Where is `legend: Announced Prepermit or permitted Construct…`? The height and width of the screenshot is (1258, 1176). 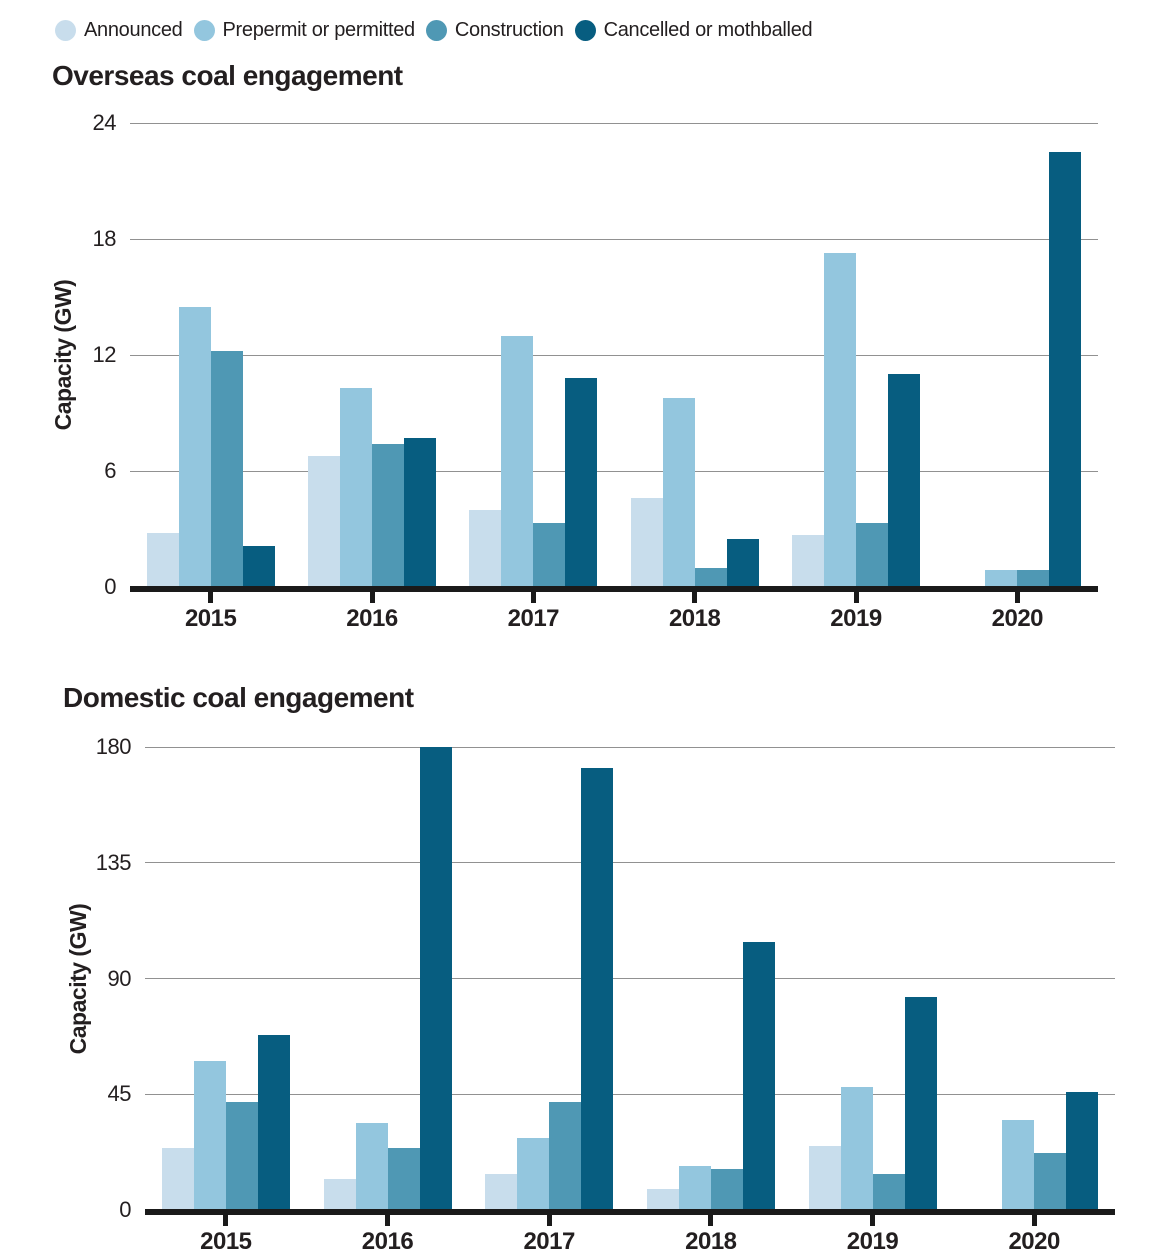
legend: Announced Prepermit or permitted Construct… is located at coordinates (434, 30).